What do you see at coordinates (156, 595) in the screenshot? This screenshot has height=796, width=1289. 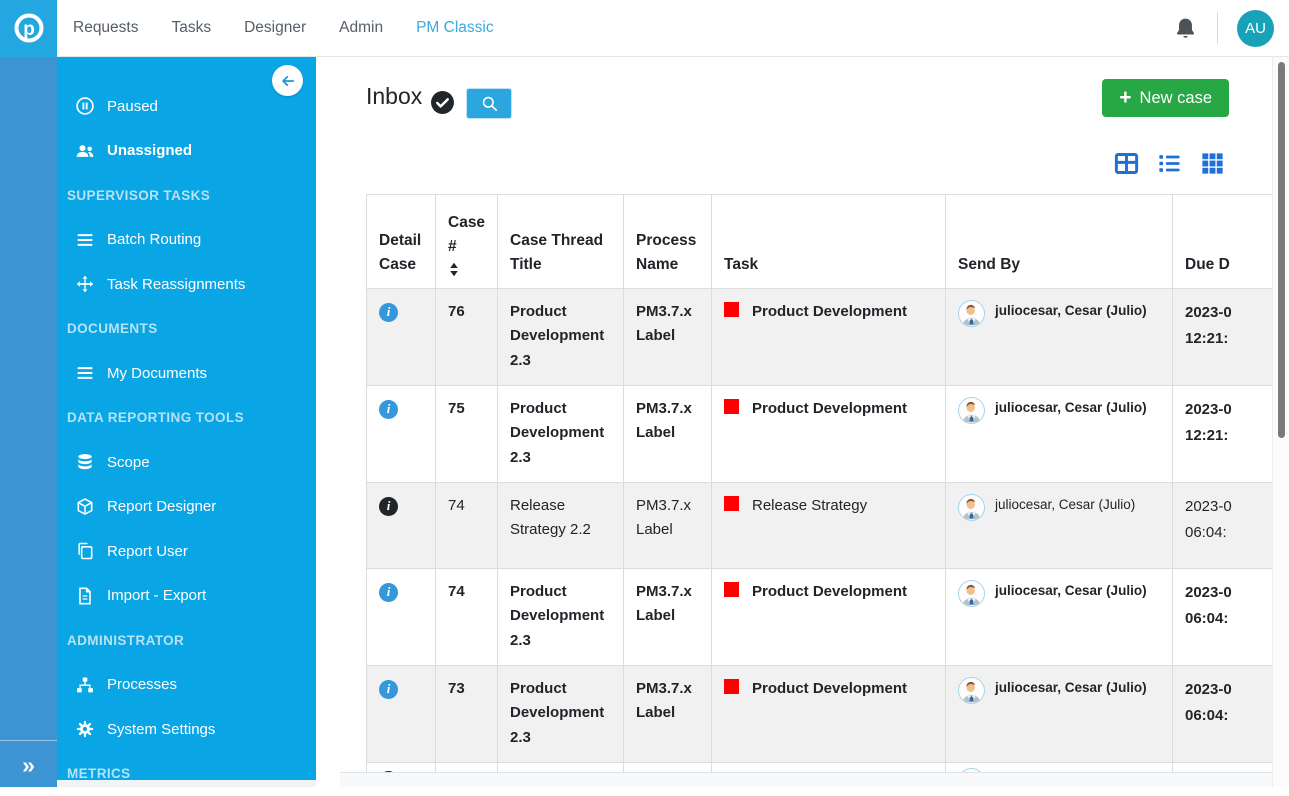 I see `sidebar-item-label: Import - Export` at bounding box center [156, 595].